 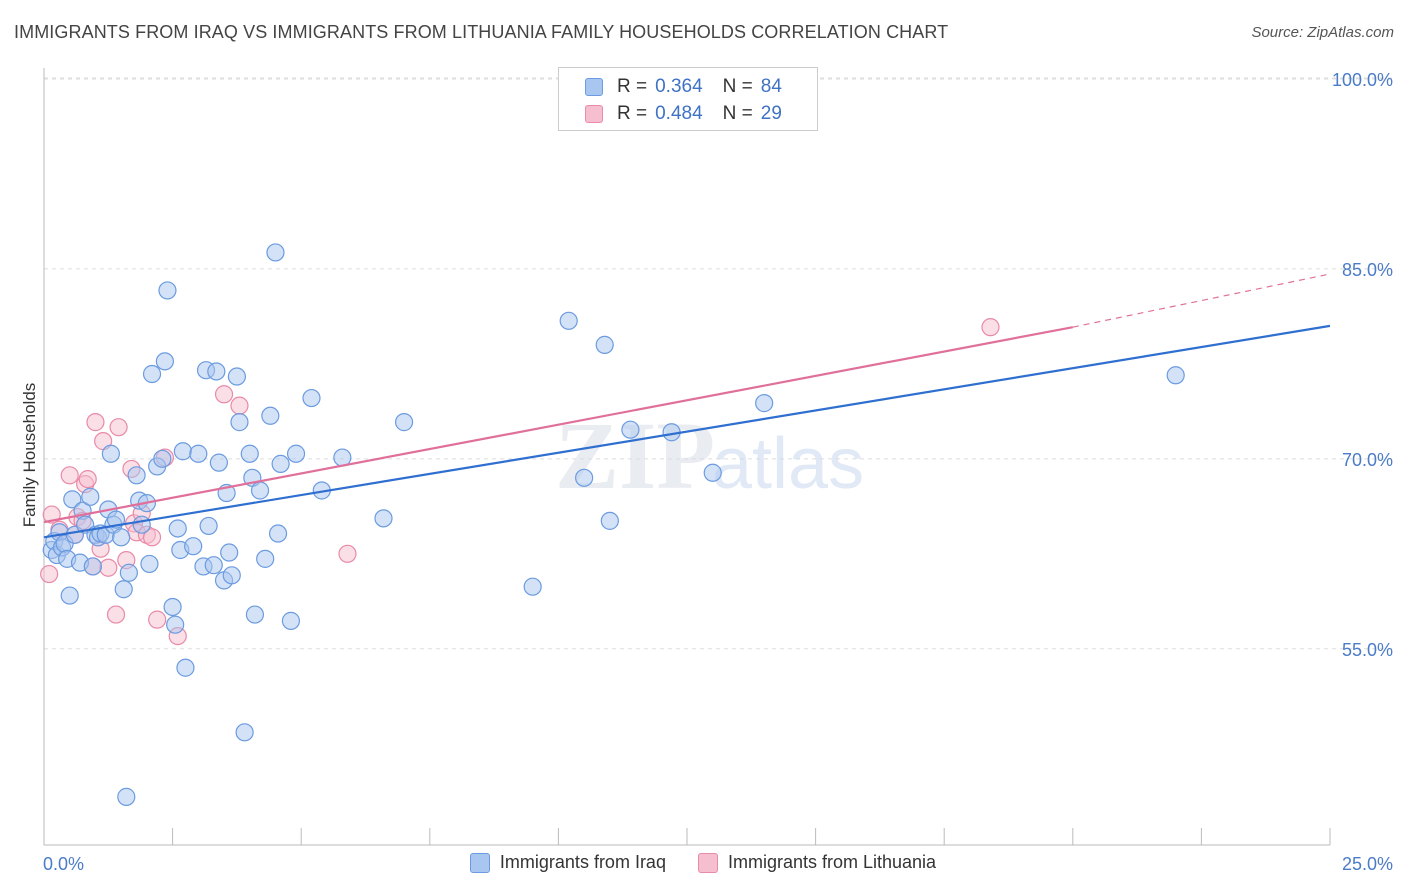 What do you see at coordinates (1367, 864) in the screenshot?
I see `x-tick-label: 25.0%` at bounding box center [1367, 864].